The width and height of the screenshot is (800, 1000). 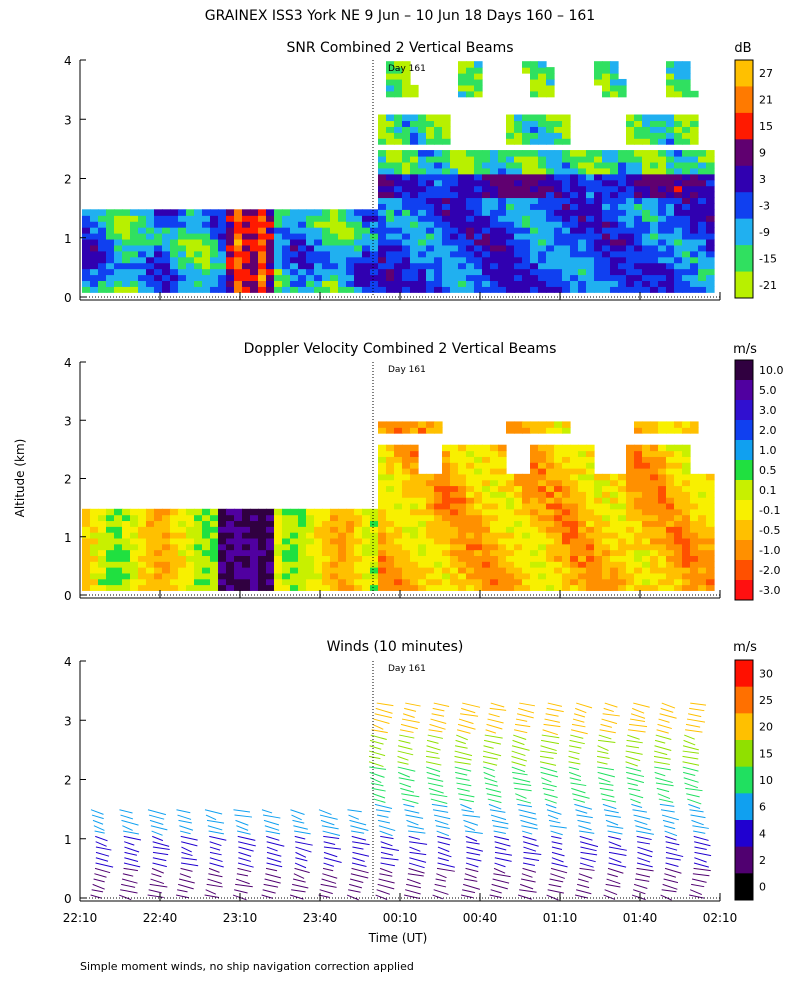 I want to click on colorbar-swatch, so click(x=744, y=780).